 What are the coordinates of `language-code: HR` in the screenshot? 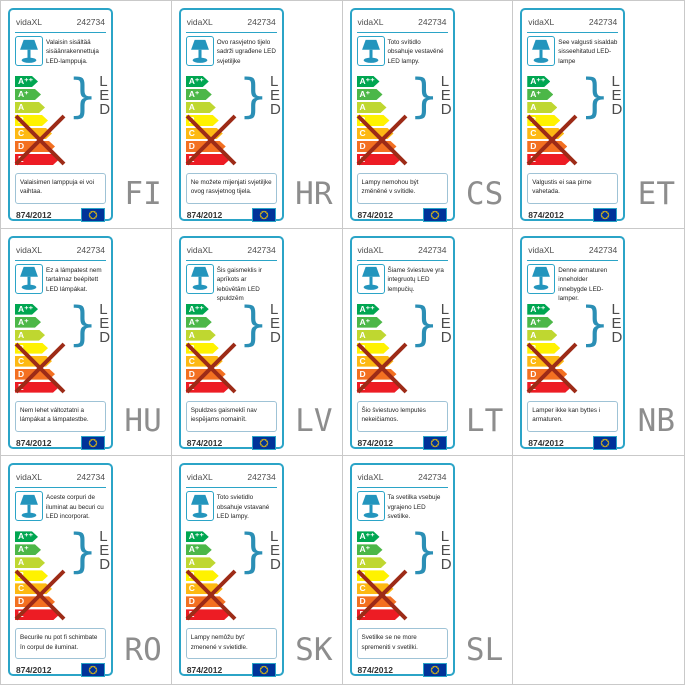 It's located at (314, 193).